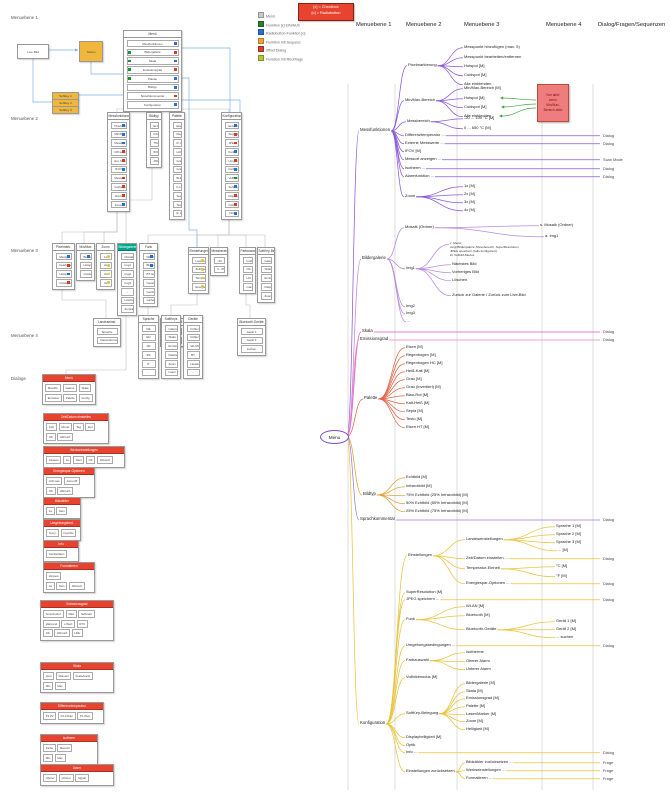  Describe the element at coordinates (476, 705) in the screenshot. I see `mindmap-node: Palette [M]` at that location.